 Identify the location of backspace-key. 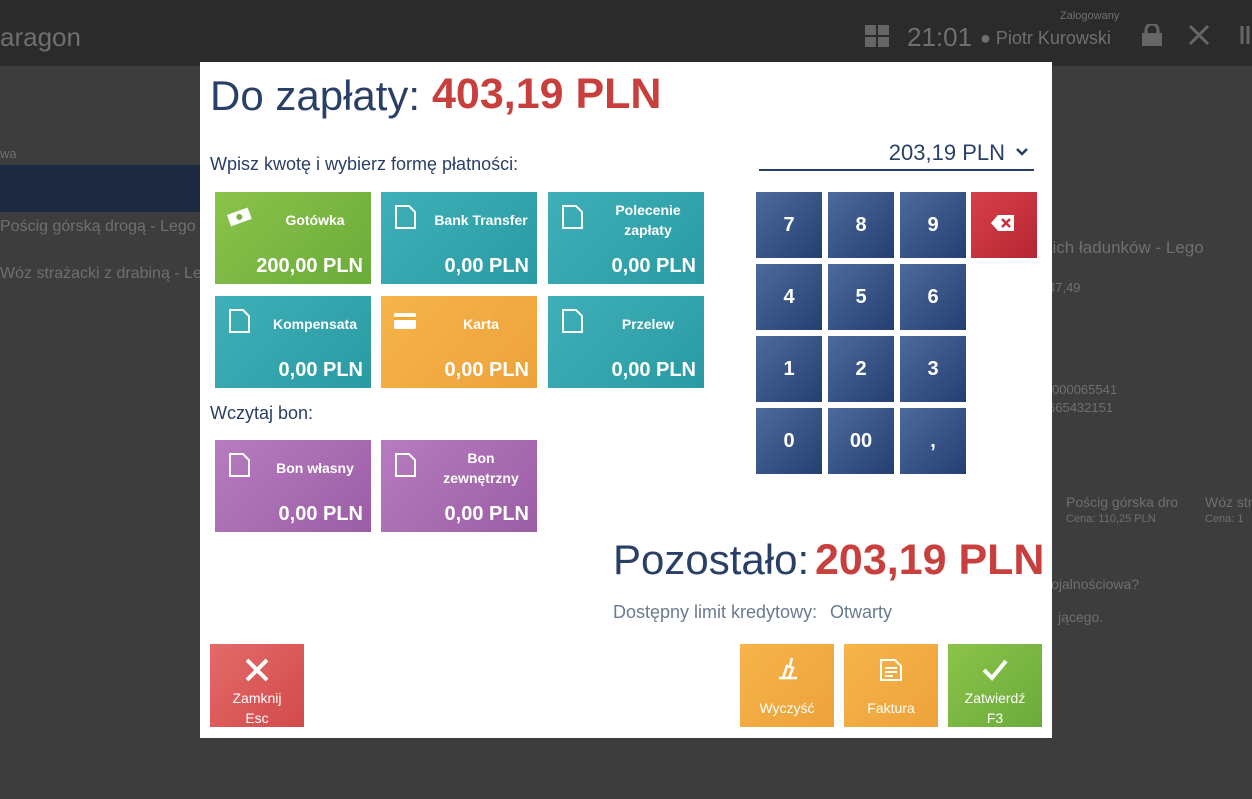
(1004, 225).